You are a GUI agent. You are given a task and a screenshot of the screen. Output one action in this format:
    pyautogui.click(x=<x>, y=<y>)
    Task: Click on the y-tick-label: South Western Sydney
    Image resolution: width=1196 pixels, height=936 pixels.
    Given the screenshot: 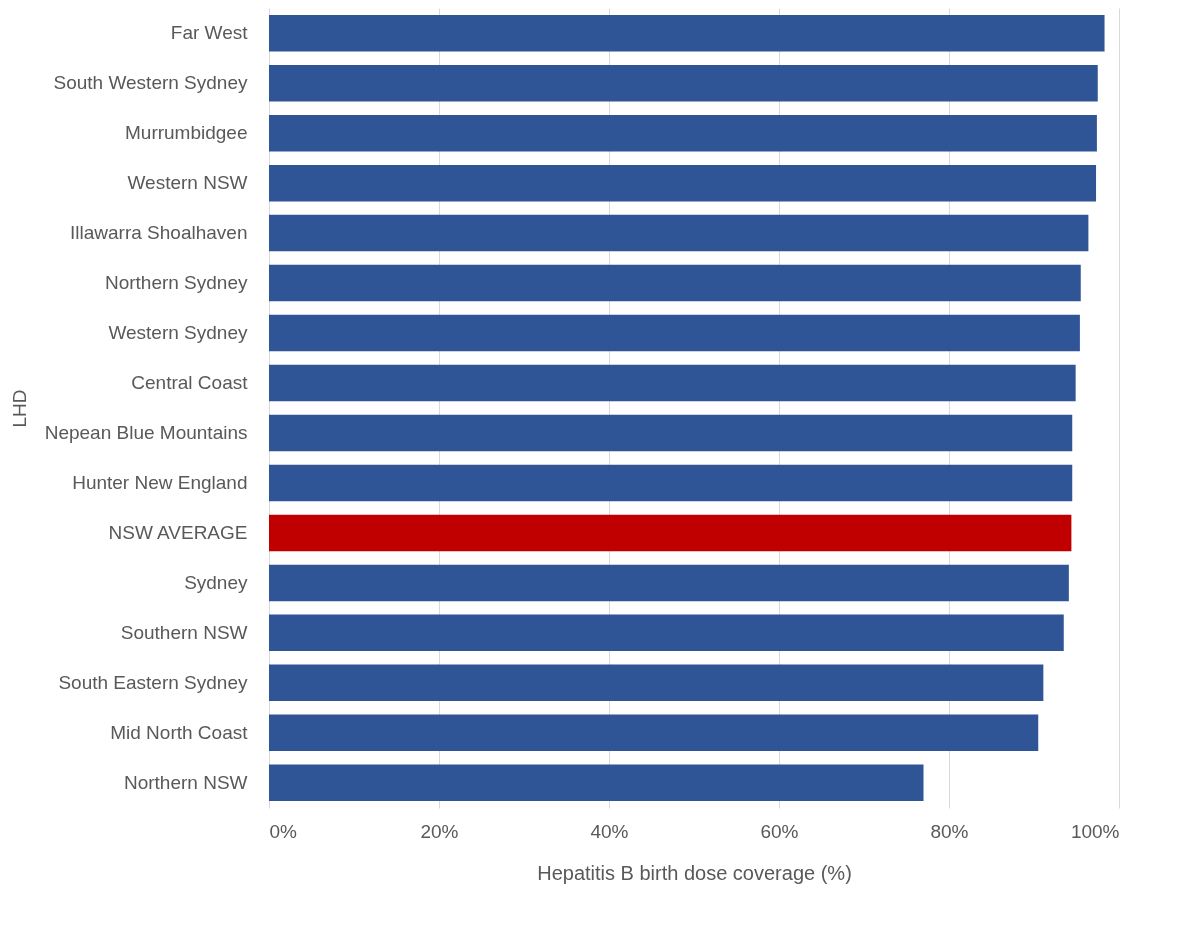 What is the action you would take?
    pyautogui.click(x=150, y=83)
    